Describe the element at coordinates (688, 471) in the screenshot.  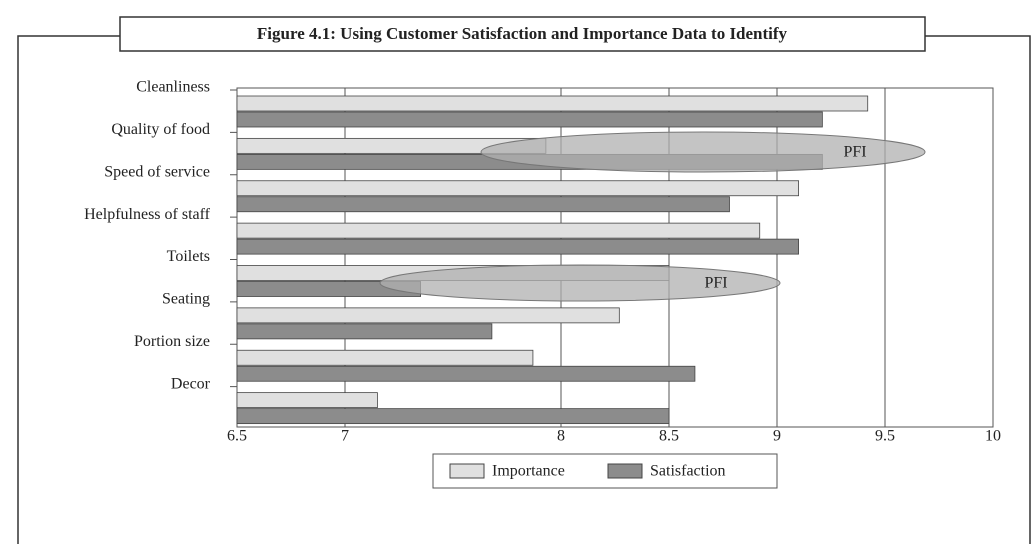
I see `legend-label: Satisfaction` at that location.